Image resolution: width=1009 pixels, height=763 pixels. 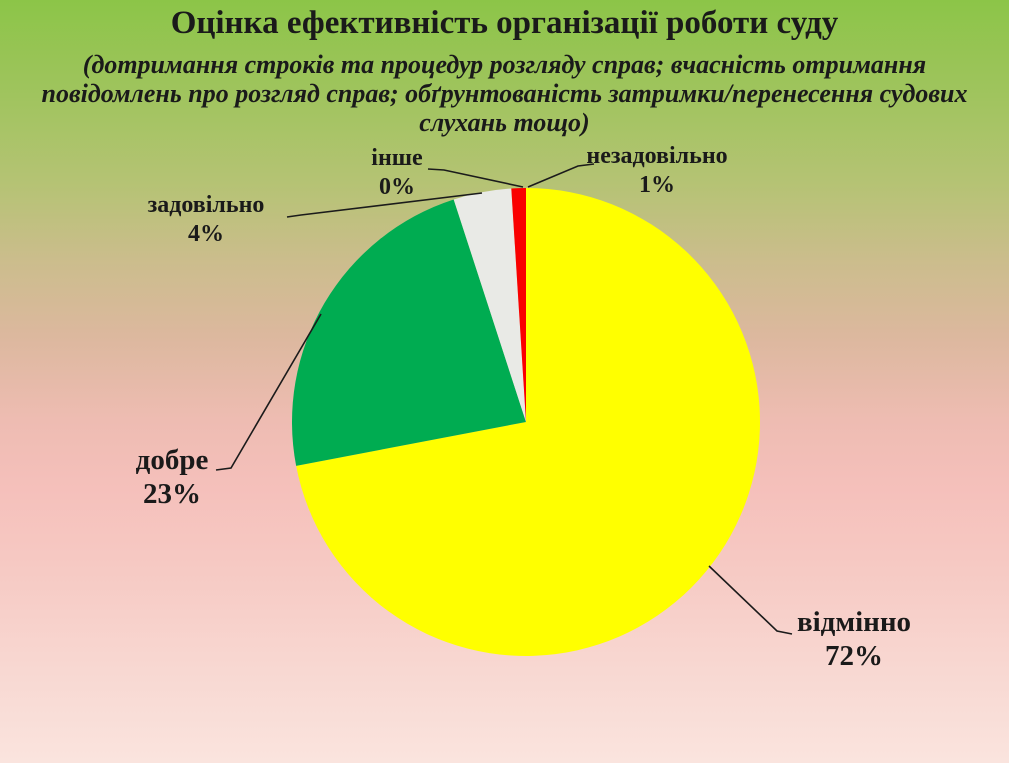 I want to click on slice-label-nezadovilno: незадовільно 1%, so click(x=656, y=171).